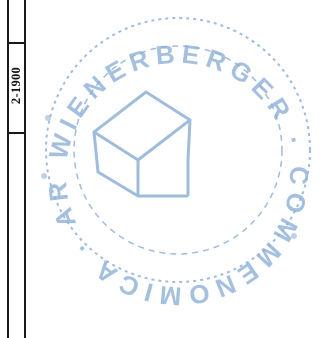  Describe the element at coordinates (25, 169) in the screenshot. I see `table-rule-outer` at that location.